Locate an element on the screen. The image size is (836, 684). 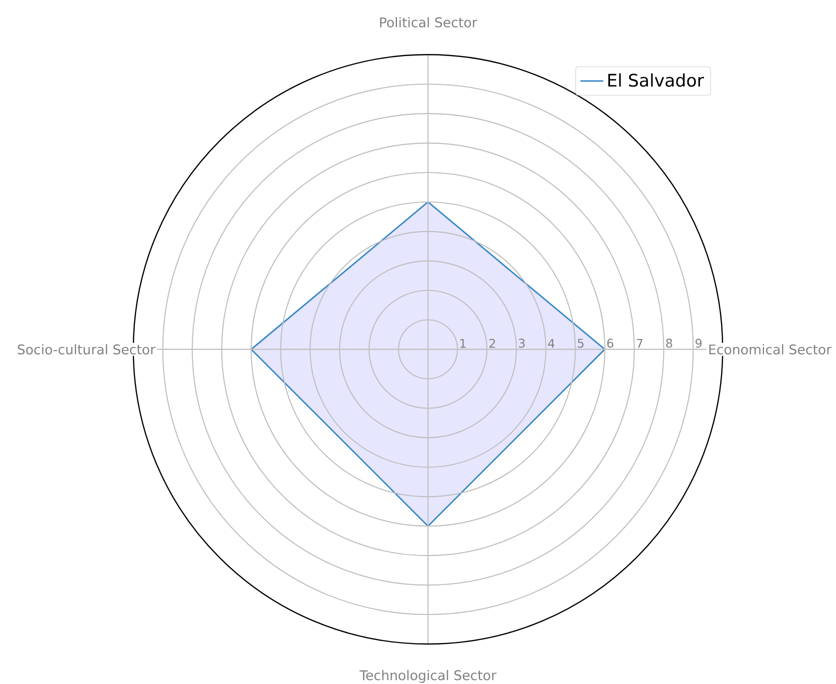
y-tick-label: 1 is located at coordinates (463, 343).